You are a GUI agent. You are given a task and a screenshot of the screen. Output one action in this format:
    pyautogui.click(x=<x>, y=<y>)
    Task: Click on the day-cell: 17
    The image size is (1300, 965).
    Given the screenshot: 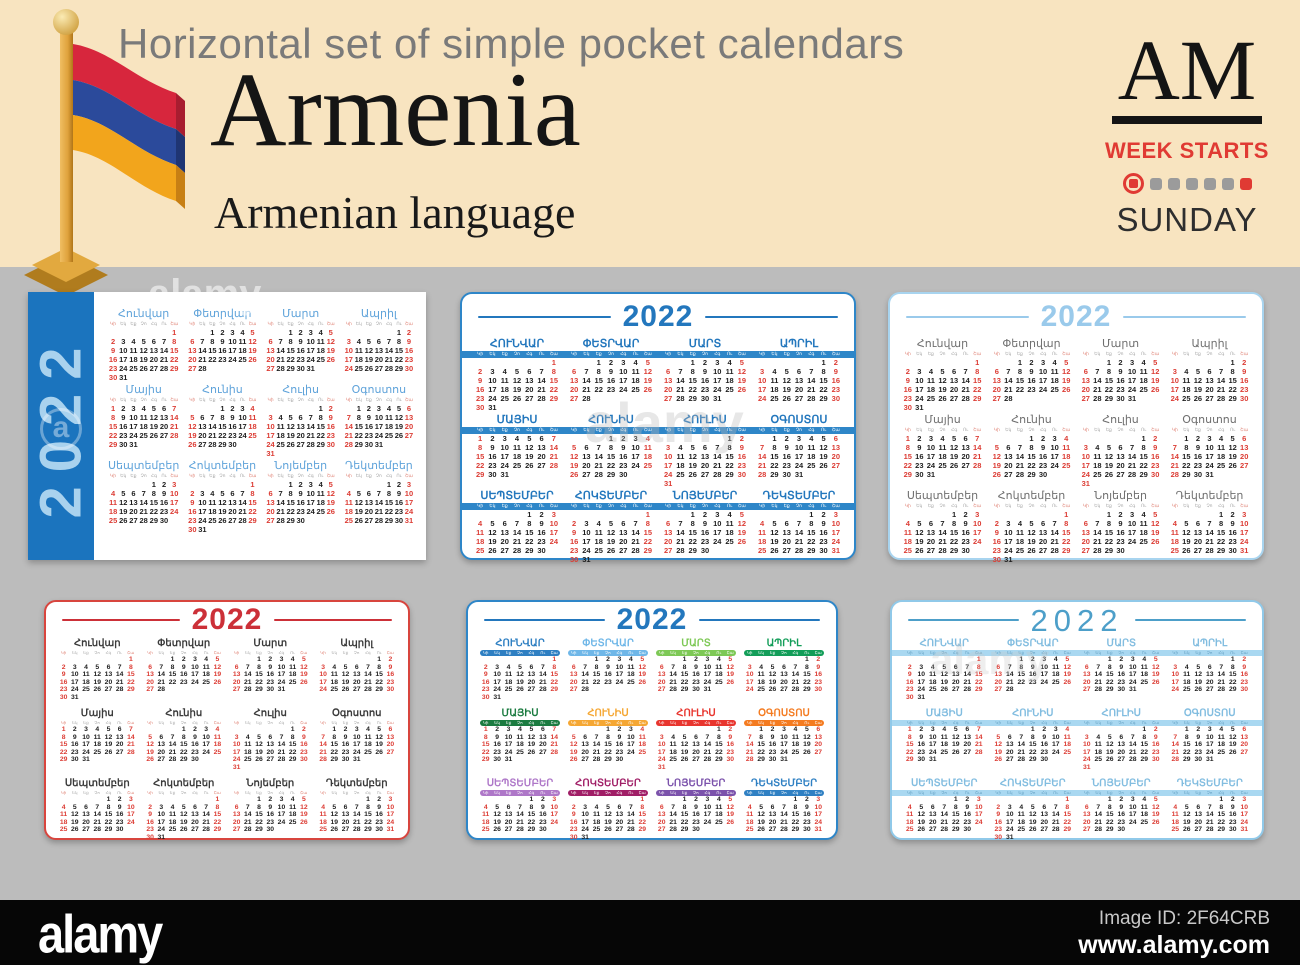 What is the action you would take?
    pyautogui.click(x=661, y=752)
    